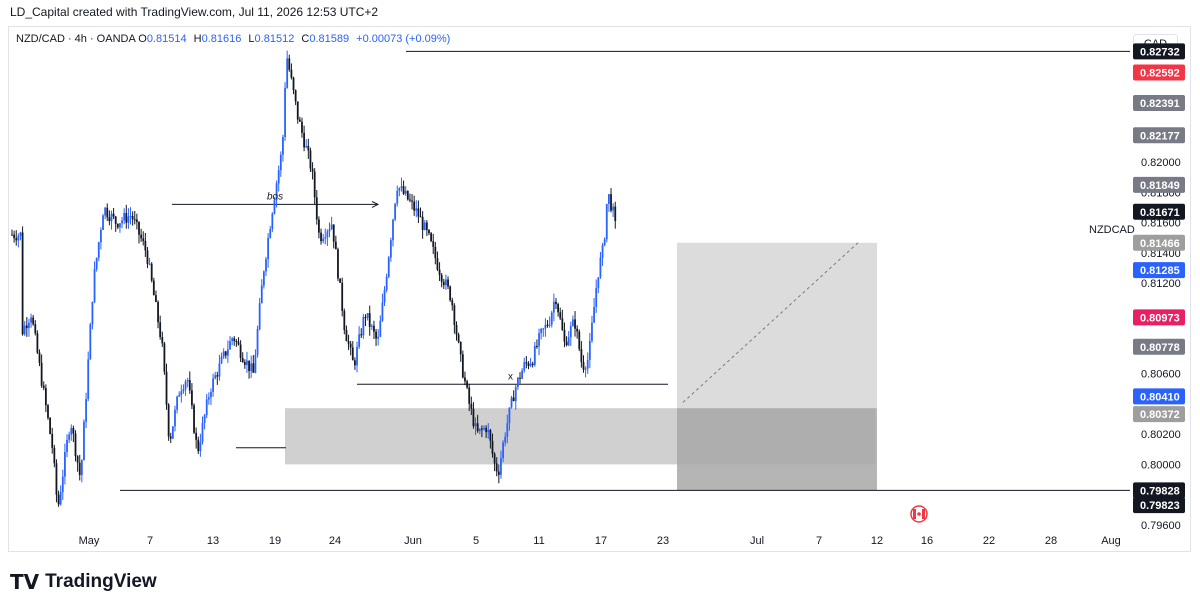  I want to click on tradingview-logo: 𝗧𝗩 TradingView, so click(83, 582).